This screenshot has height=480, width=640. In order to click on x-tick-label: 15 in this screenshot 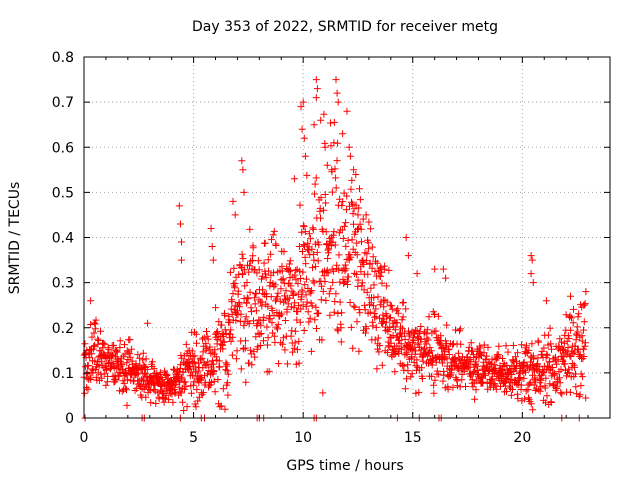, I will do `click(413, 438)`.